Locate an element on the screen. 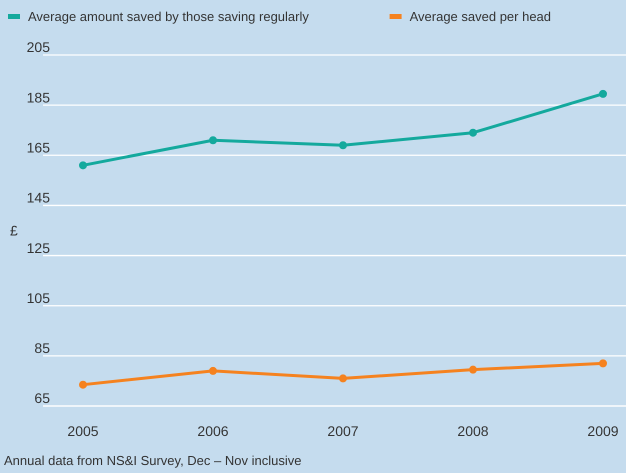 This screenshot has width=626, height=473. y-tick-label: 165 is located at coordinates (38, 147).